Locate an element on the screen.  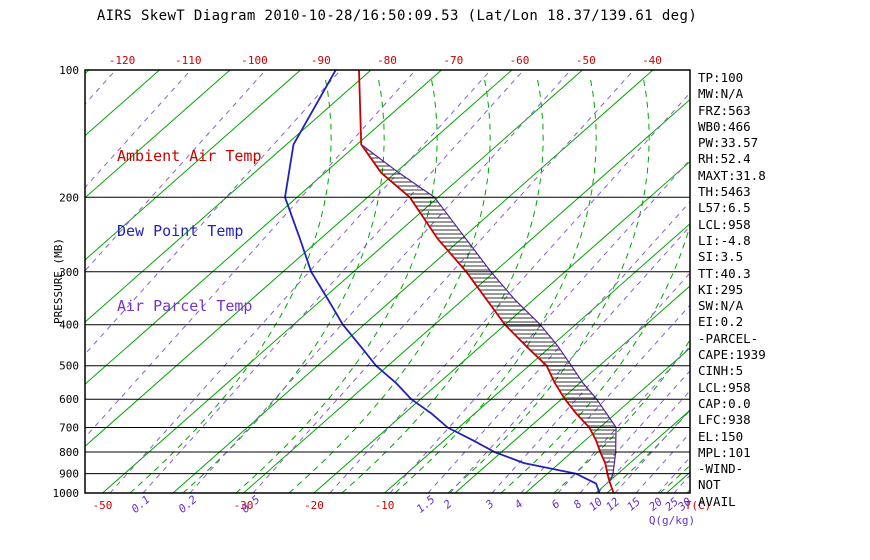
mixing-ratio-tick-label: 10 is located at coordinates (595, 504).